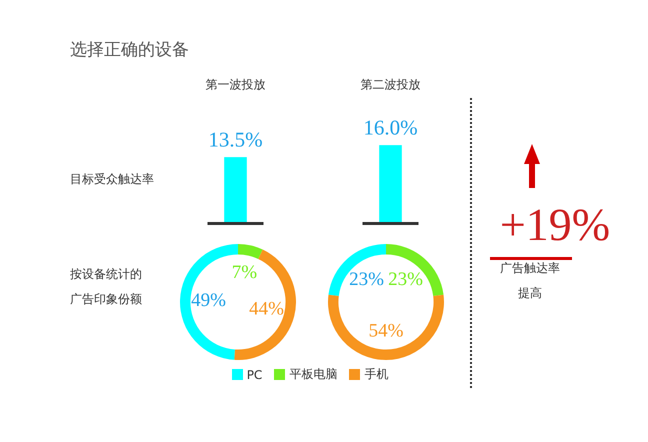 The image size is (648, 442). What do you see at coordinates (313, 374) in the screenshot?
I see `legend-label: 平板电脑` at bounding box center [313, 374].